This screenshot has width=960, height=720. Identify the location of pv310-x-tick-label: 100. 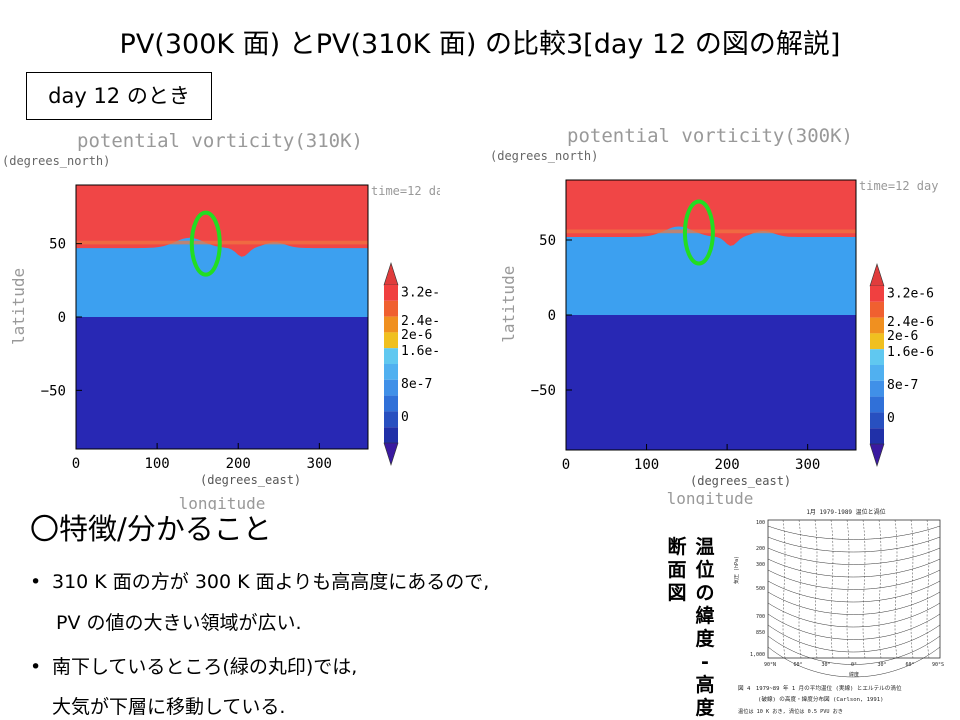
(156, 464).